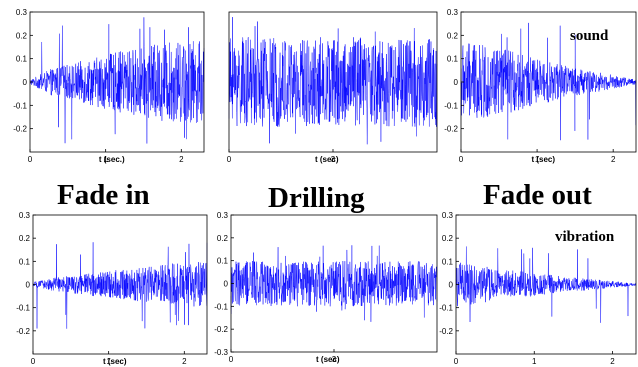 This screenshot has height=367, width=638. I want to click on panel-sound-fade-in: 0.3 0.2 0.1 0 -0.1 -0.2 0 1 2 t (sec.), so click(109, 86).